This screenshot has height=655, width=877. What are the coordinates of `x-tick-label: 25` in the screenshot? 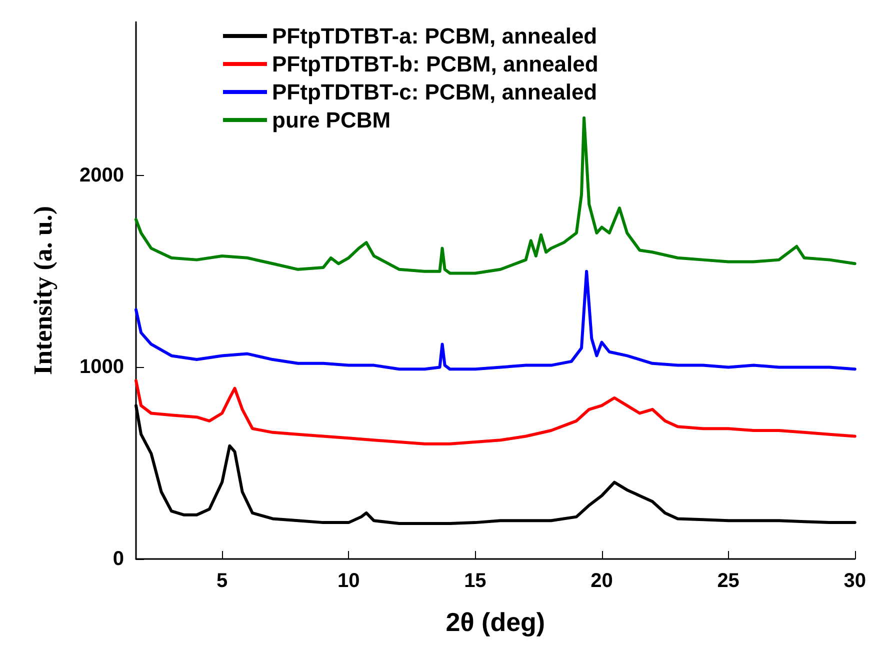 It's located at (728, 581).